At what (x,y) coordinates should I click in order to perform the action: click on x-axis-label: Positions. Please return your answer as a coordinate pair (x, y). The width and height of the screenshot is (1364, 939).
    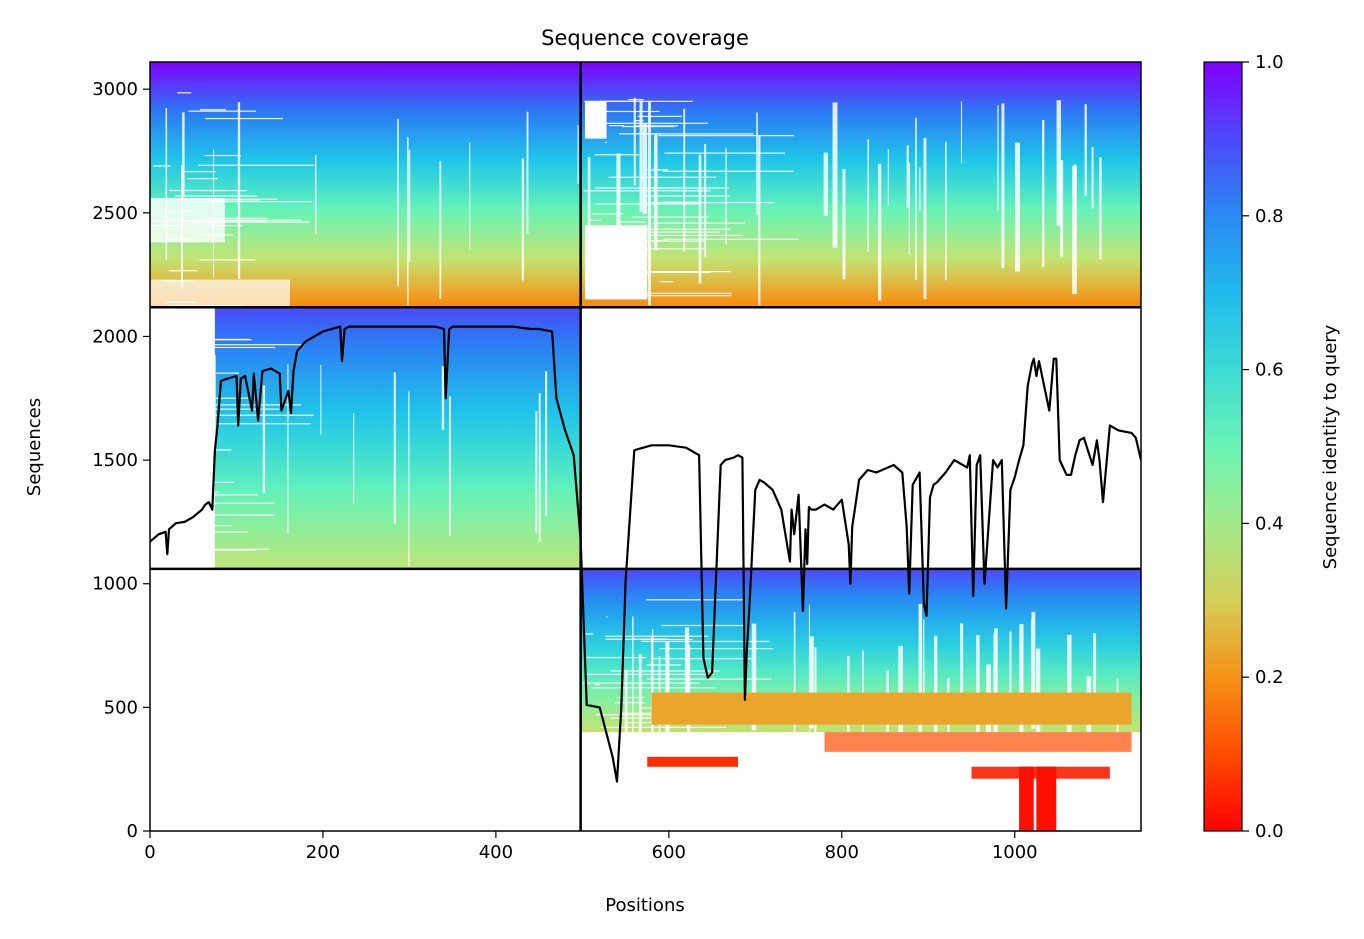
    Looking at the image, I should click on (644, 905).